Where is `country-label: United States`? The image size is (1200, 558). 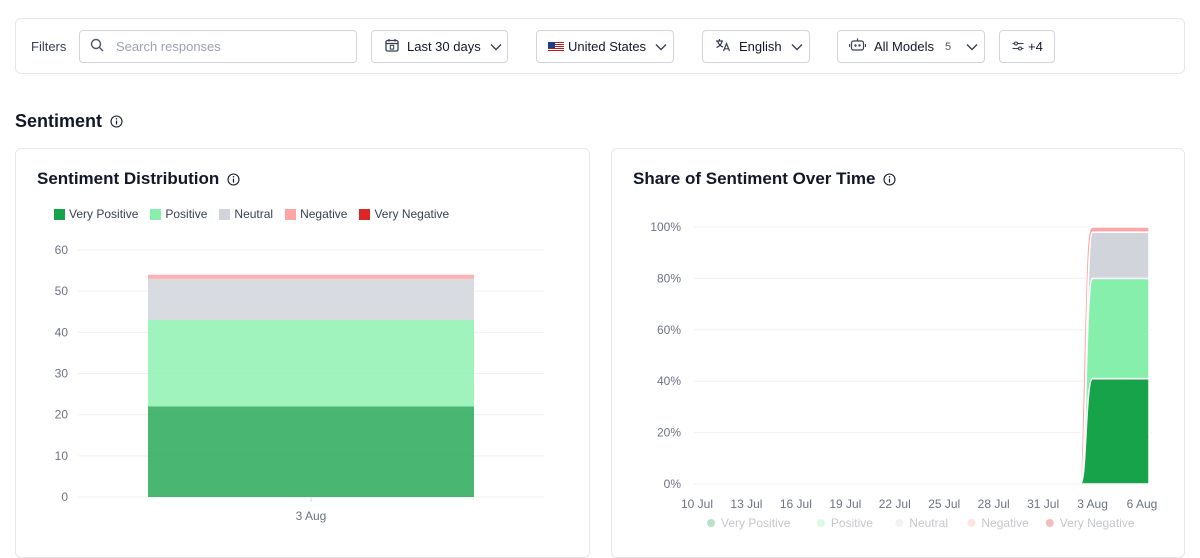 country-label: United States is located at coordinates (607, 46).